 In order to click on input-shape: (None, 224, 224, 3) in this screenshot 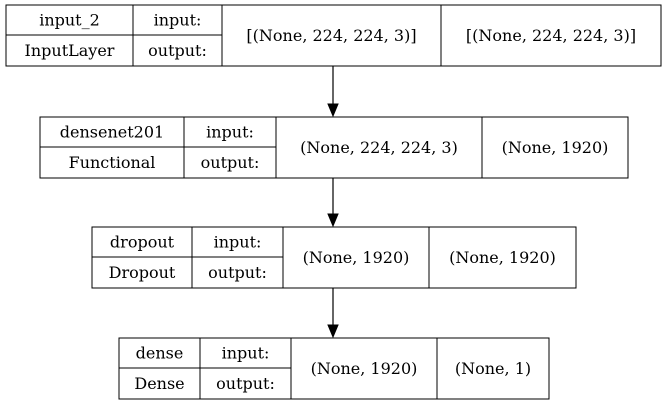, I will do `click(379, 147)`.